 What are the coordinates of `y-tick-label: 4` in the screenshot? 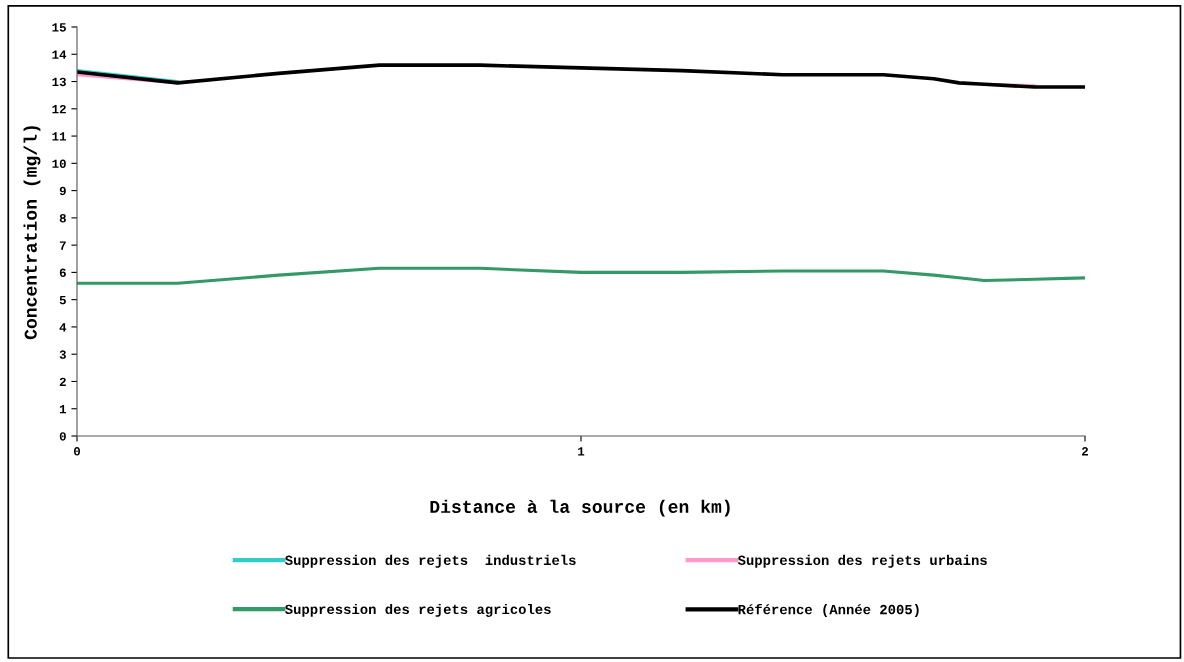 It's located at (63, 327).